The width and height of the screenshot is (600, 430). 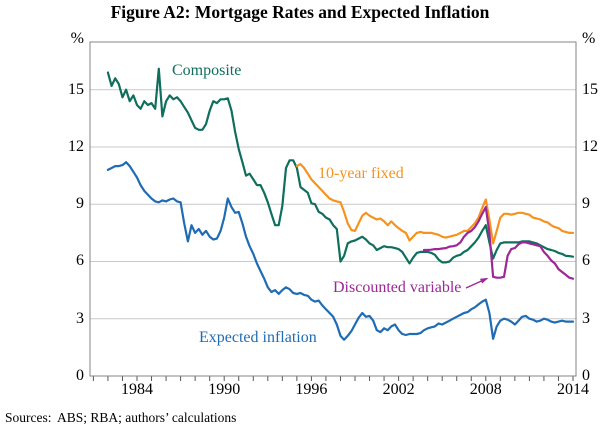 What do you see at coordinates (76, 146) in the screenshot?
I see `y-axis-label-left-12: 12` at bounding box center [76, 146].